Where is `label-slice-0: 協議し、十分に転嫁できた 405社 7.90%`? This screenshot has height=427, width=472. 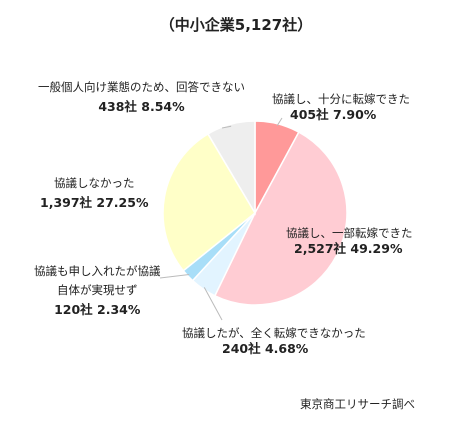 label-slice-0: 協議し、十分に転嫁できた 405社 7.90% is located at coordinates (341, 107).